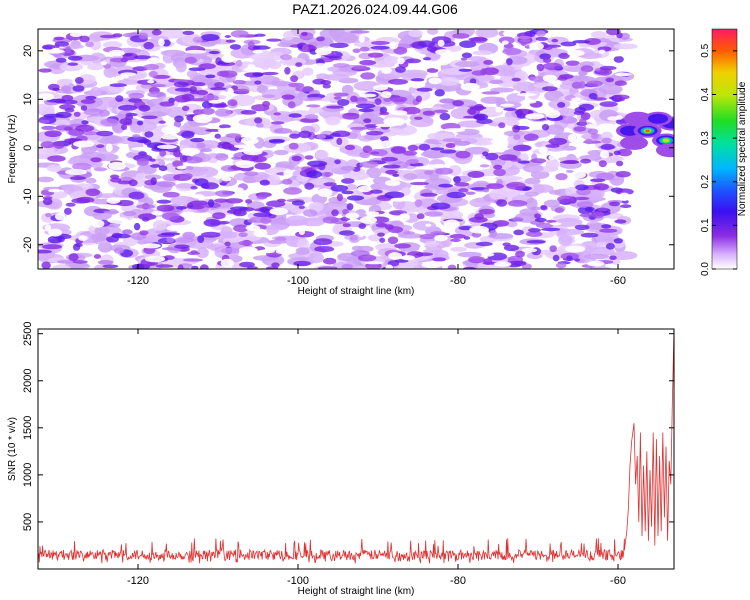 Image resolution: width=750 pixels, height=600 pixels. Describe the element at coordinates (28, 428) in the screenshot. I see `y-tick-label: 1500` at that location.